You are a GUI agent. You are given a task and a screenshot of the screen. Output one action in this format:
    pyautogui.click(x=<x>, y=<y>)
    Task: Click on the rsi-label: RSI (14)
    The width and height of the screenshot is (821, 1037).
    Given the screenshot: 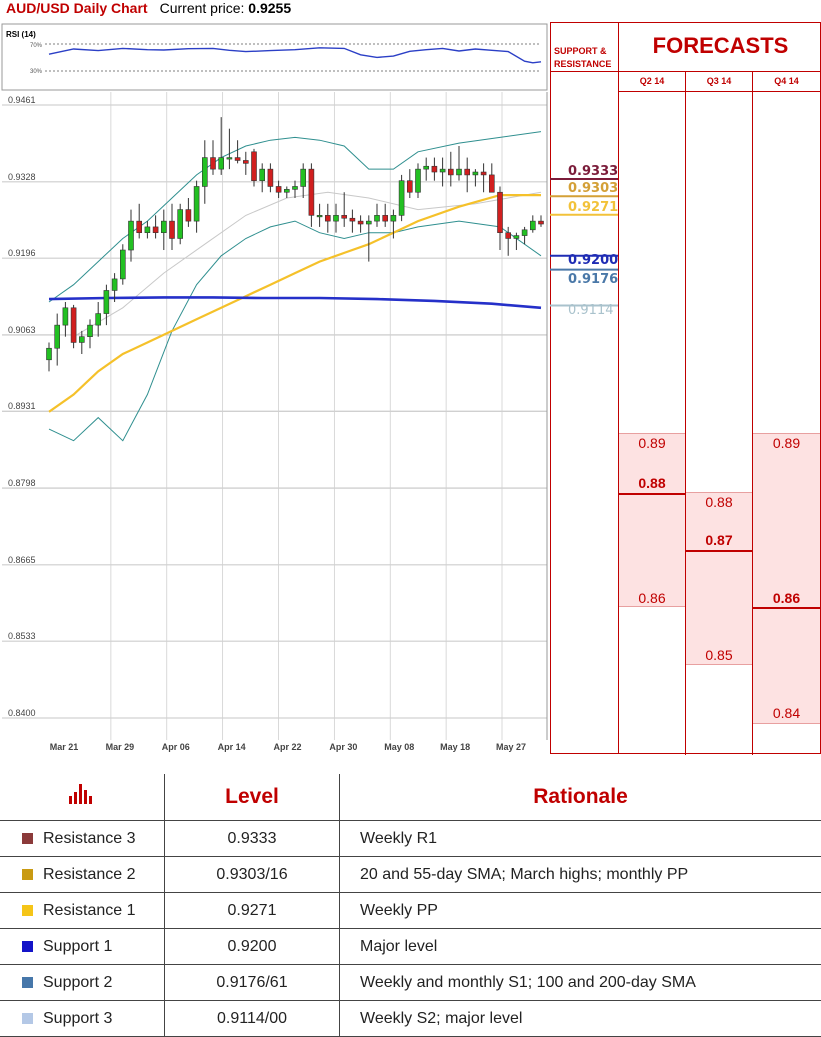 What is the action you would take?
    pyautogui.click(x=21, y=34)
    